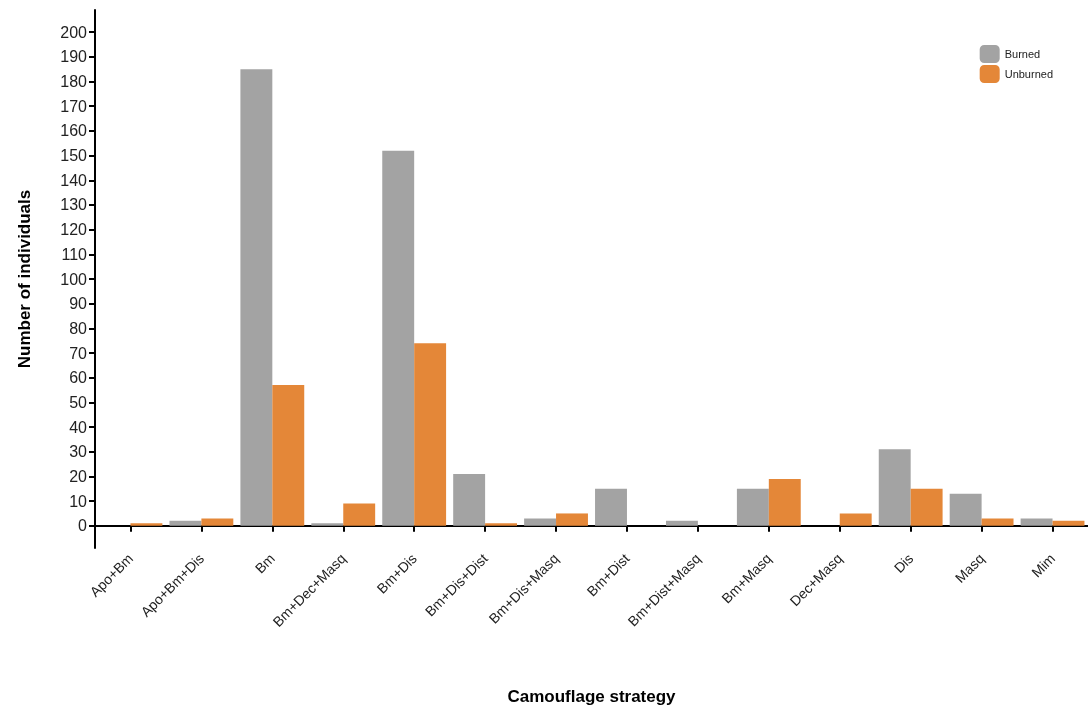  What do you see at coordinates (78, 378) in the screenshot?
I see `y-tick-label: 60` at bounding box center [78, 378].